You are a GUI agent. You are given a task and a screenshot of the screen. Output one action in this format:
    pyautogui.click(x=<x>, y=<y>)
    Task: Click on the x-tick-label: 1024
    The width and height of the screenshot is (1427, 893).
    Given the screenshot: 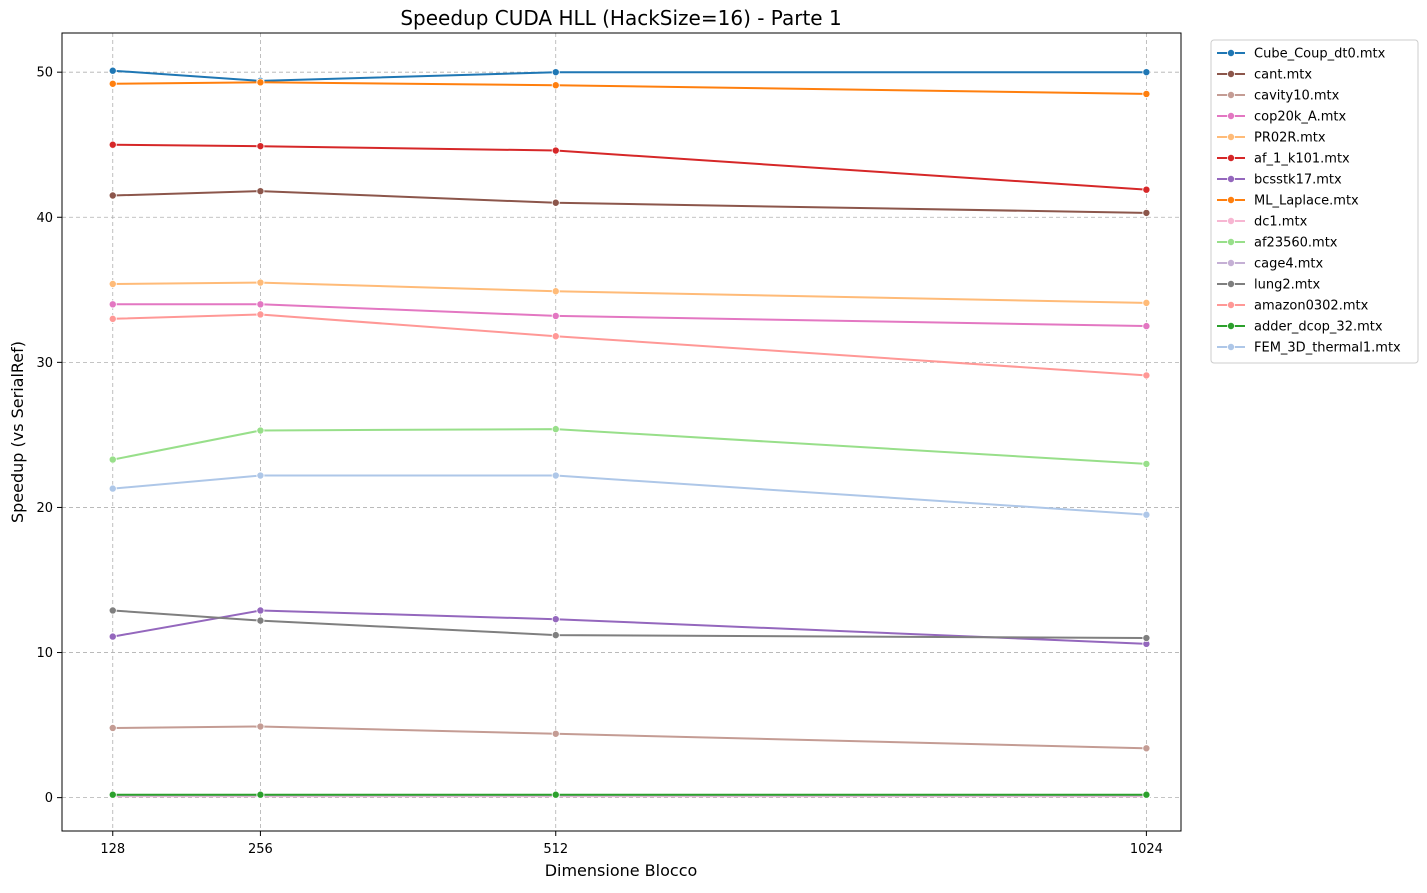 What is the action you would take?
    pyautogui.click(x=1146, y=849)
    